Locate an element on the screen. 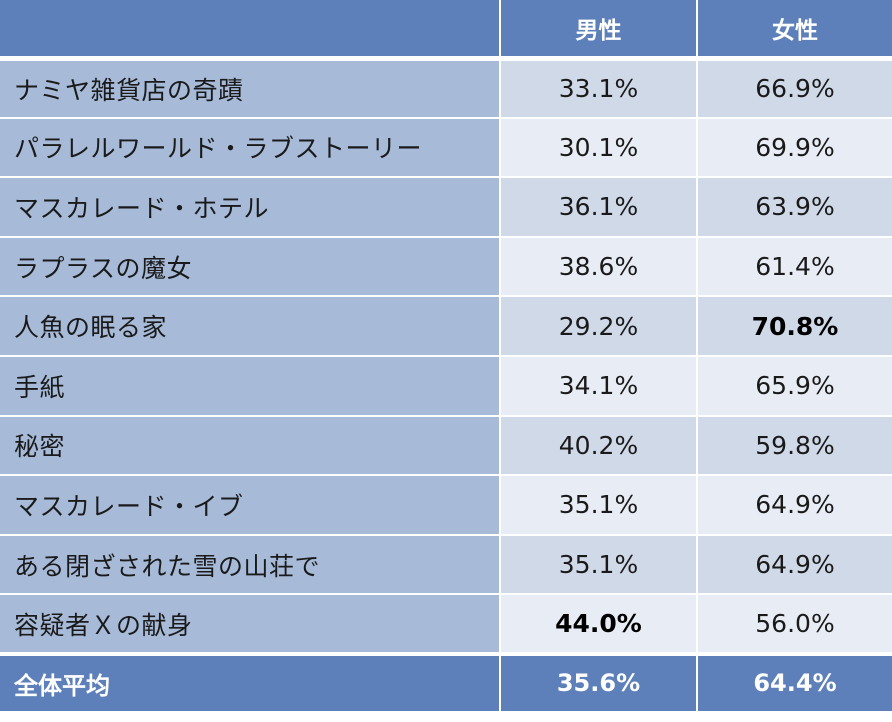  table-row: 手紙 34.1% 65.9% is located at coordinates (446, 385).